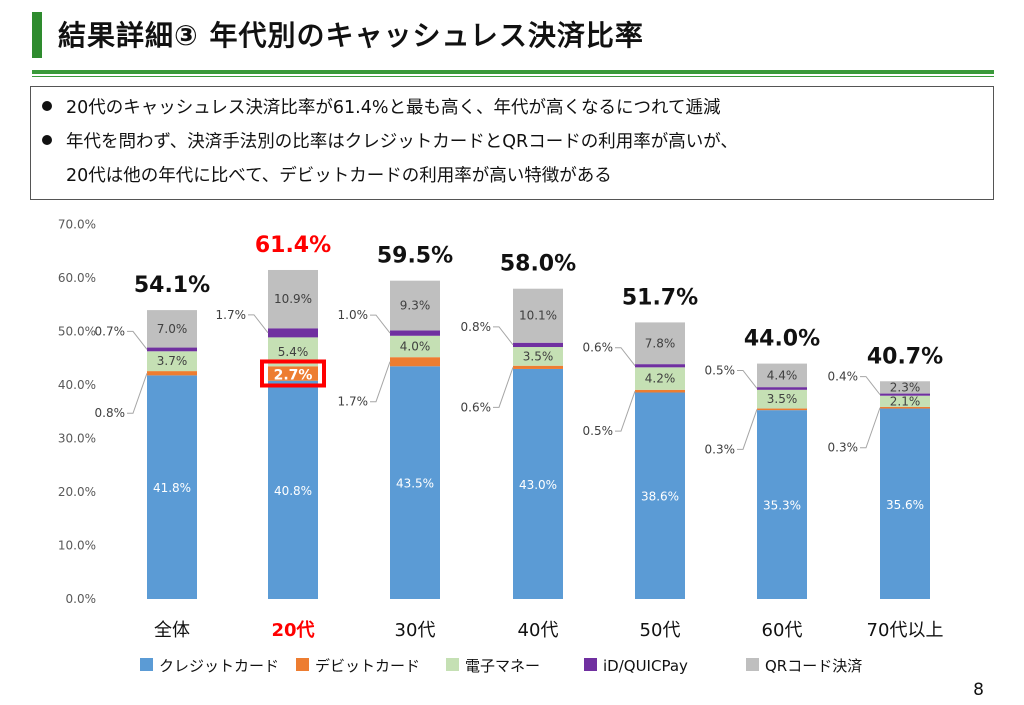 The image size is (1024, 705). Describe the element at coordinates (77, 492) in the screenshot. I see `y-tick-label: 20.0%` at that location.